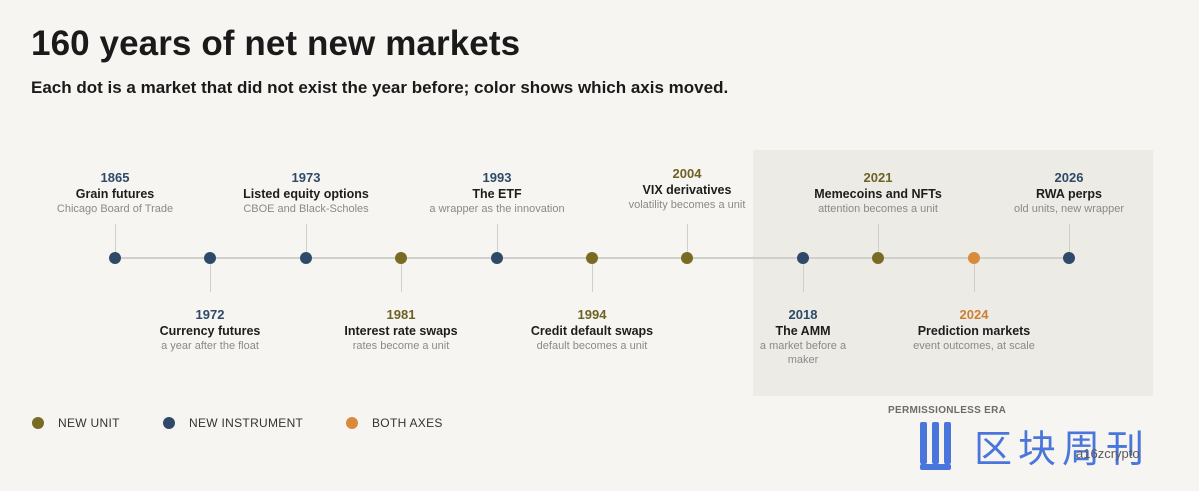 The width and height of the screenshot is (1199, 491). I want to click on event-description: attention becomes a unit, so click(878, 209).